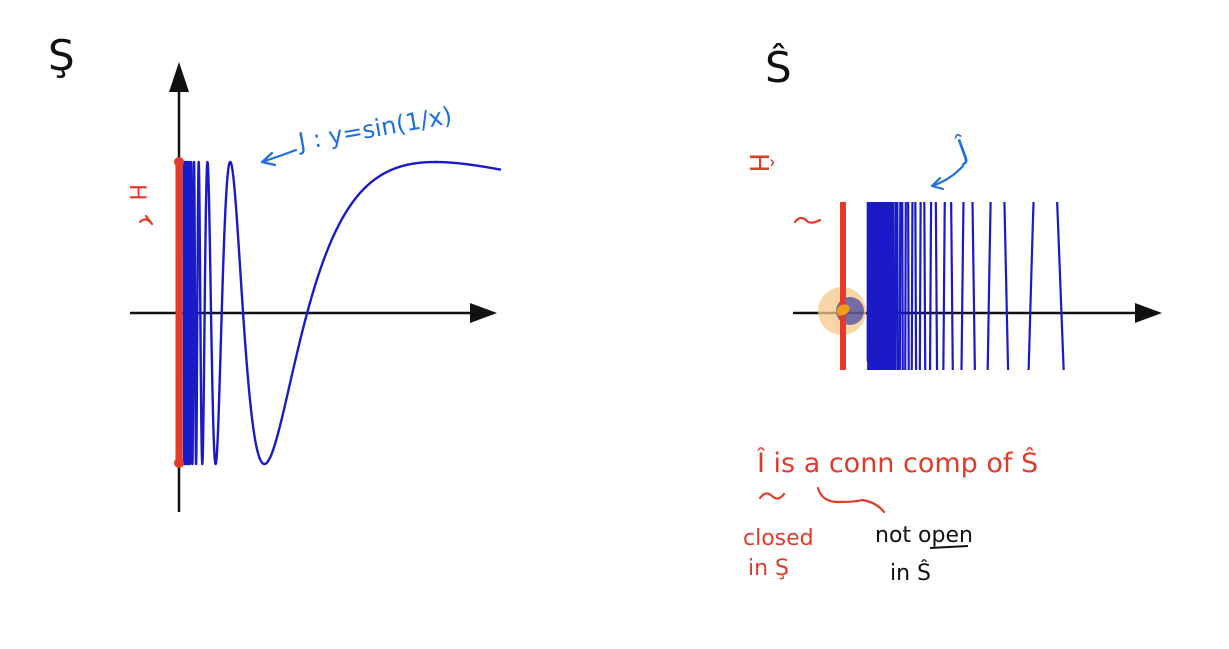  I want to click on closed-in-label: in Ş, so click(768, 568).